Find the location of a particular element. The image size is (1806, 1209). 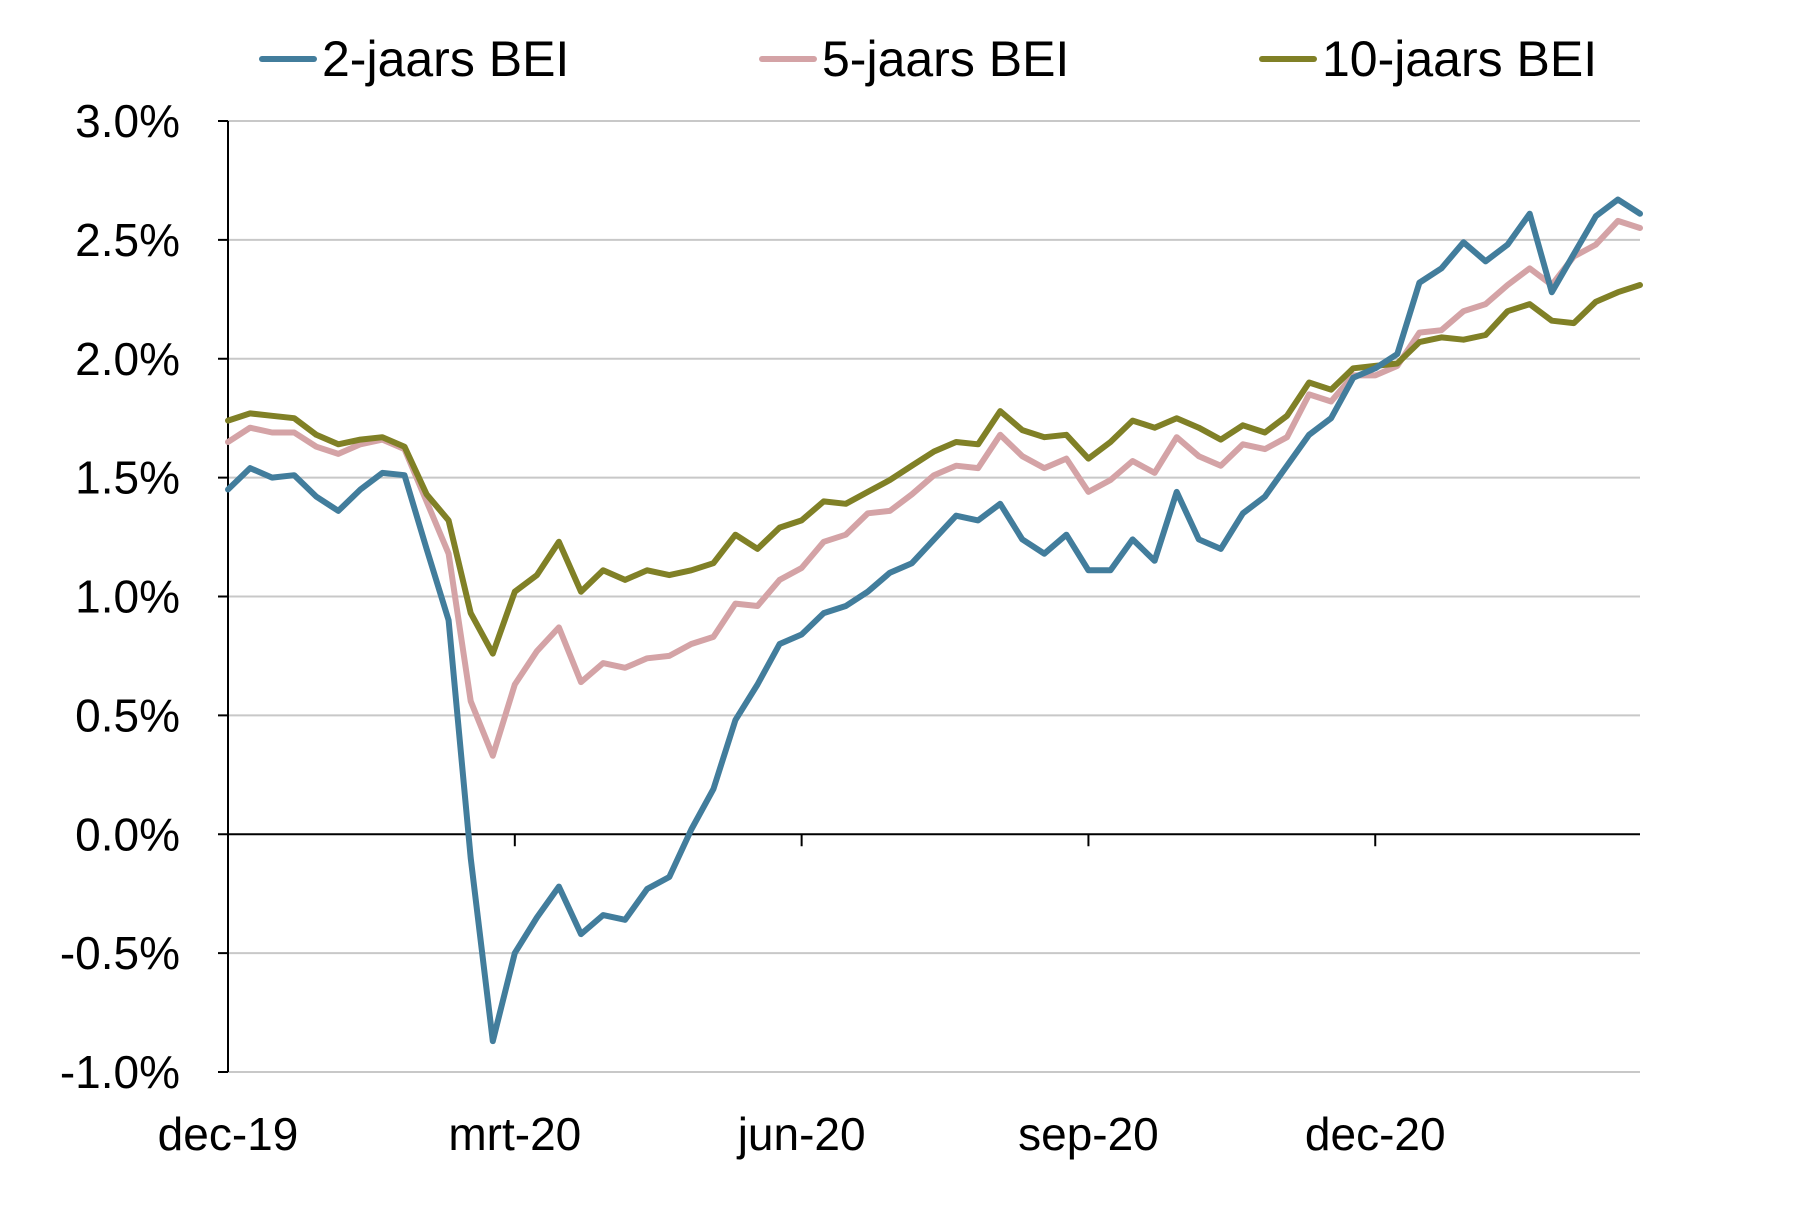

y-tick-label: 1.5% is located at coordinates (127, 478).